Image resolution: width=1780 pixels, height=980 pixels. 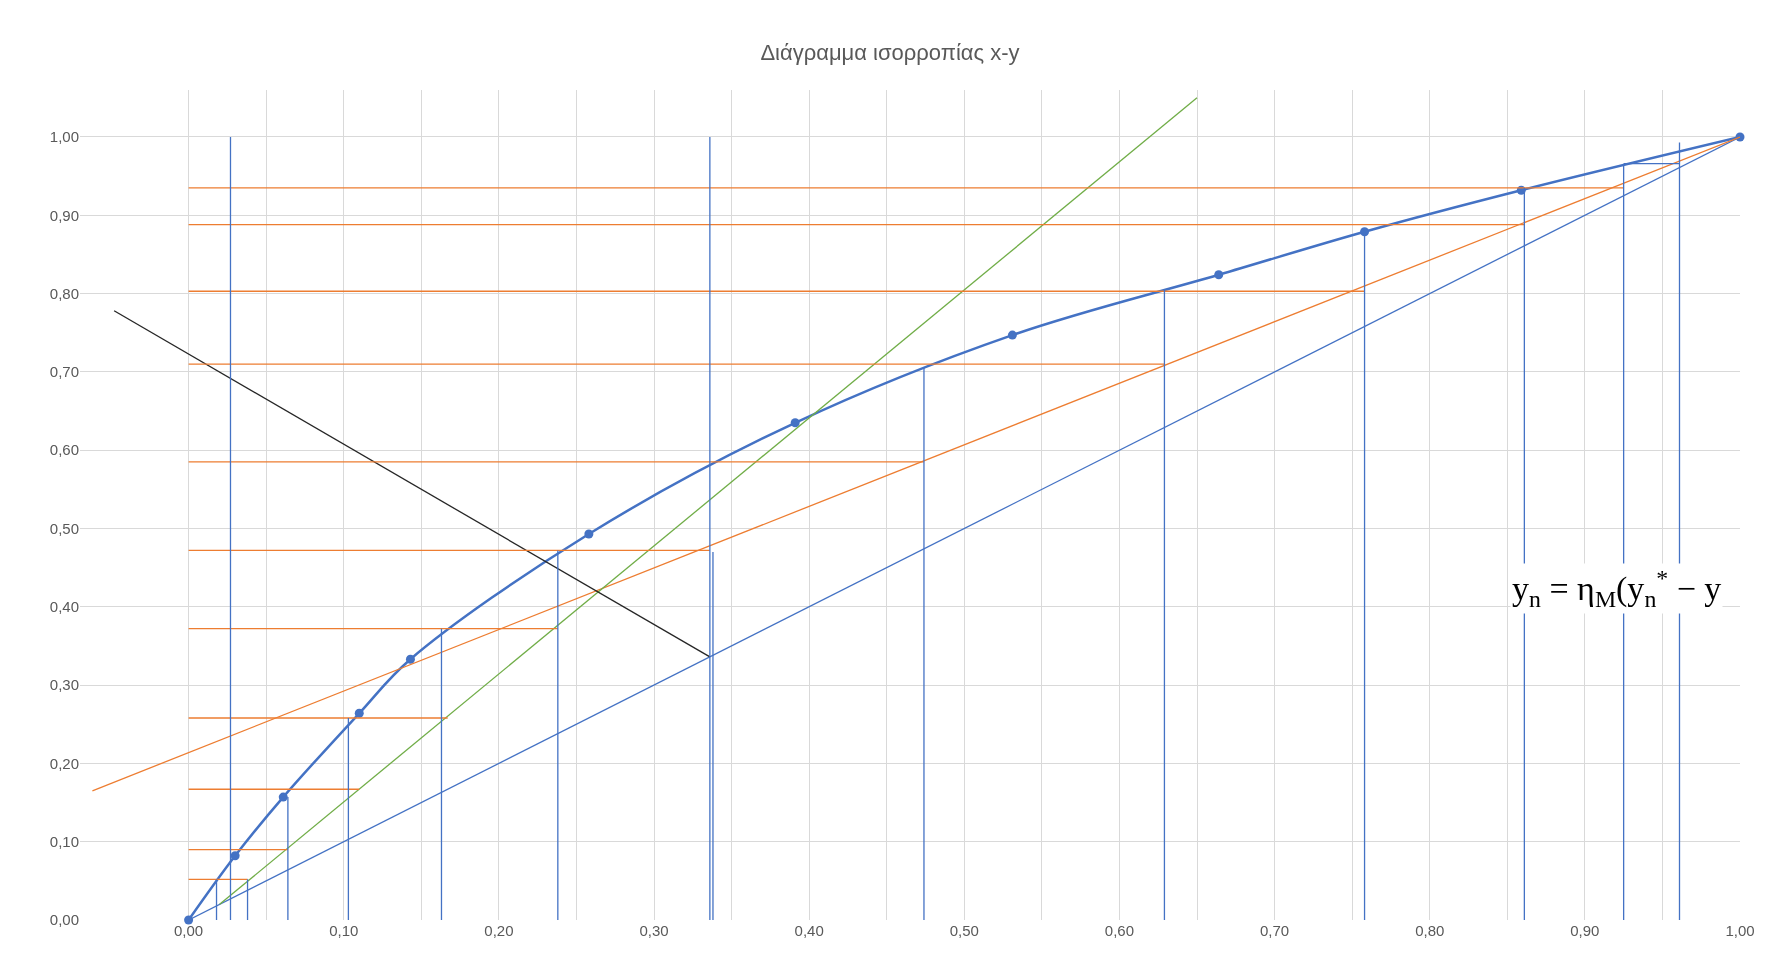 What do you see at coordinates (1585, 930) in the screenshot?
I see `x-tick-label: 0,90` at bounding box center [1585, 930].